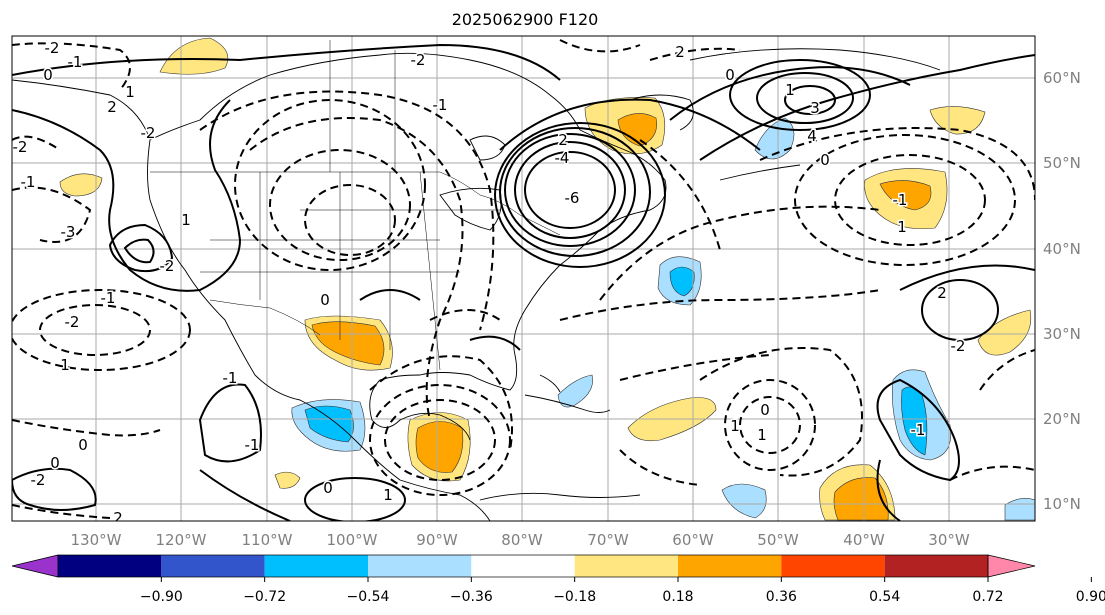  What do you see at coordinates (1090, 597) in the screenshot?
I see `colorbar-label: 0.90` at bounding box center [1090, 597].